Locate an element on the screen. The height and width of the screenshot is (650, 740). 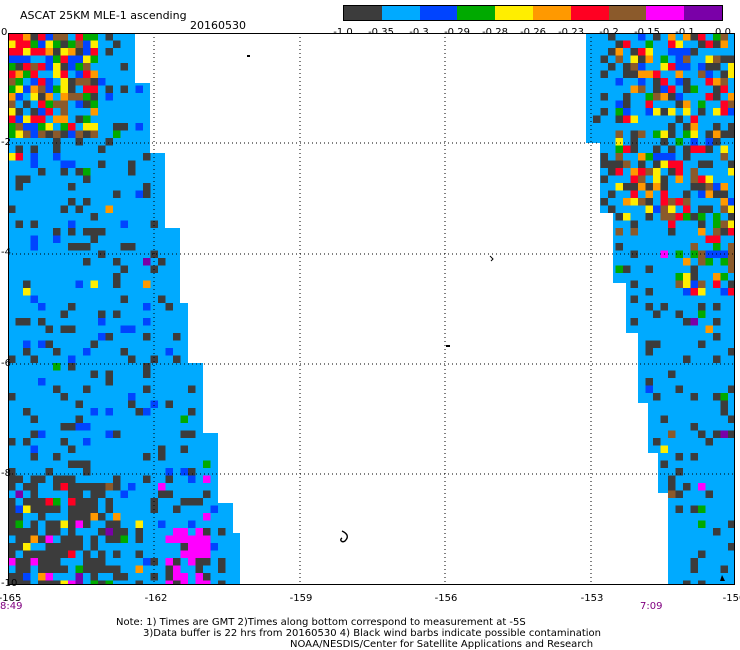
latitude-label: -6 is located at coordinates (6, 363).